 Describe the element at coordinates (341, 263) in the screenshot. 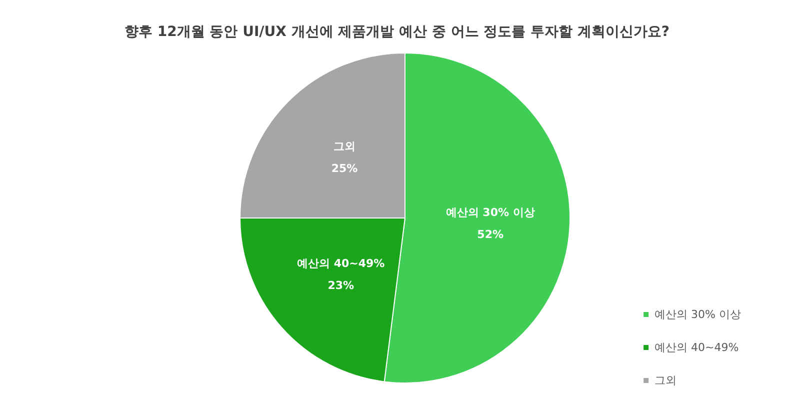

I see `slice-label: 예산의 40~49%` at that location.